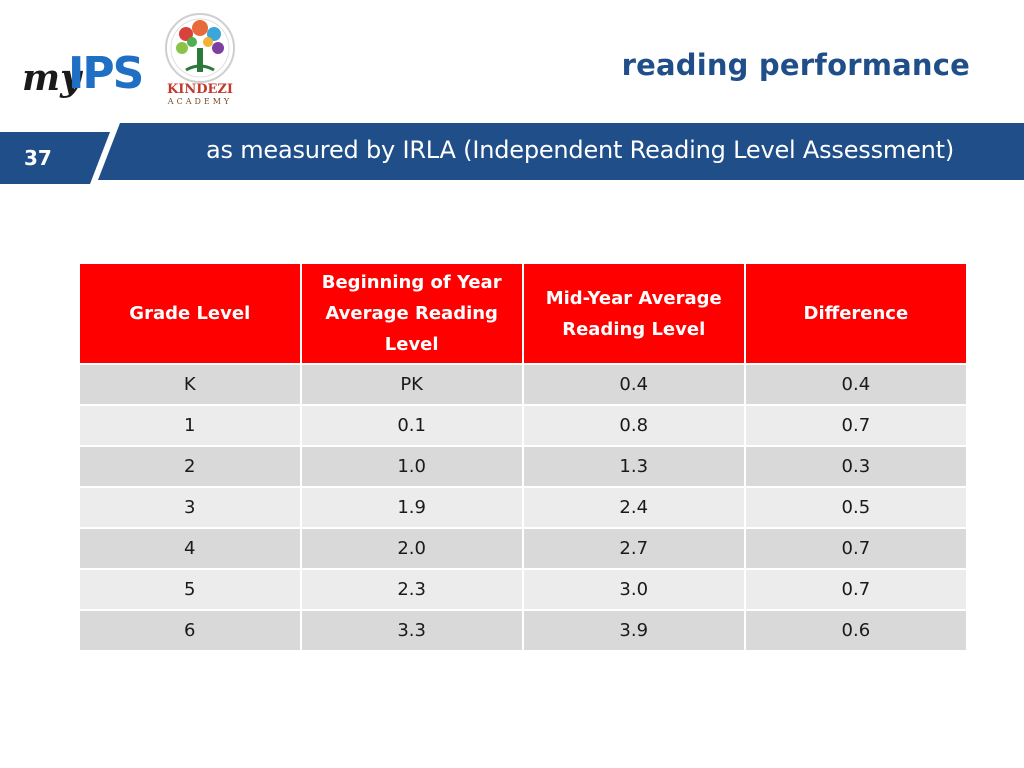  I want to click on cell-grade: 2, so click(190, 466).